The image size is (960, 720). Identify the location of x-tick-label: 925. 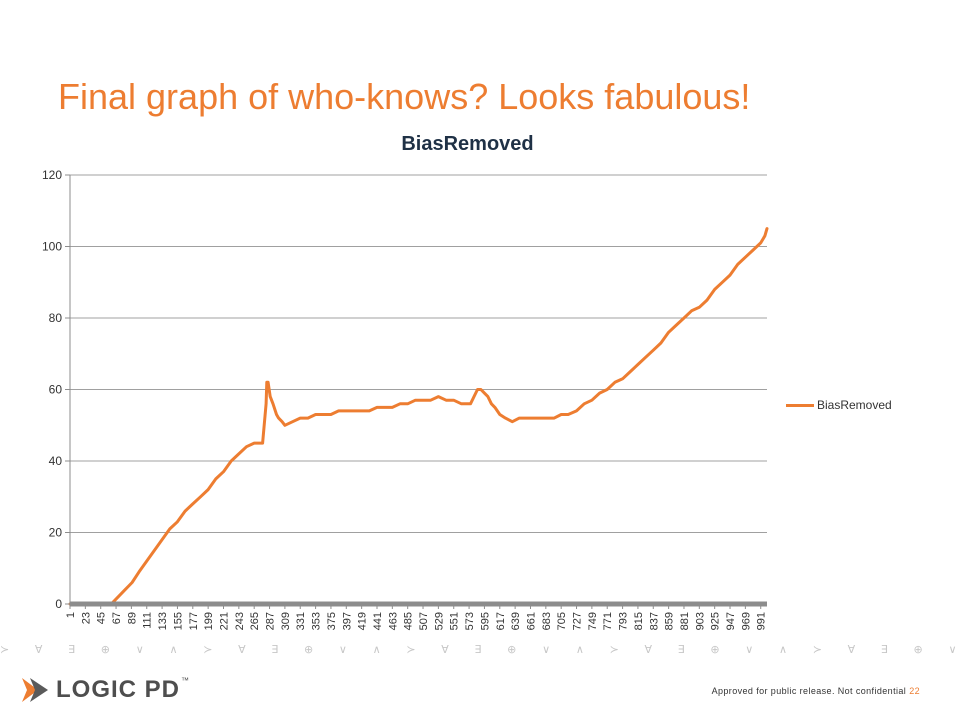
(716, 621).